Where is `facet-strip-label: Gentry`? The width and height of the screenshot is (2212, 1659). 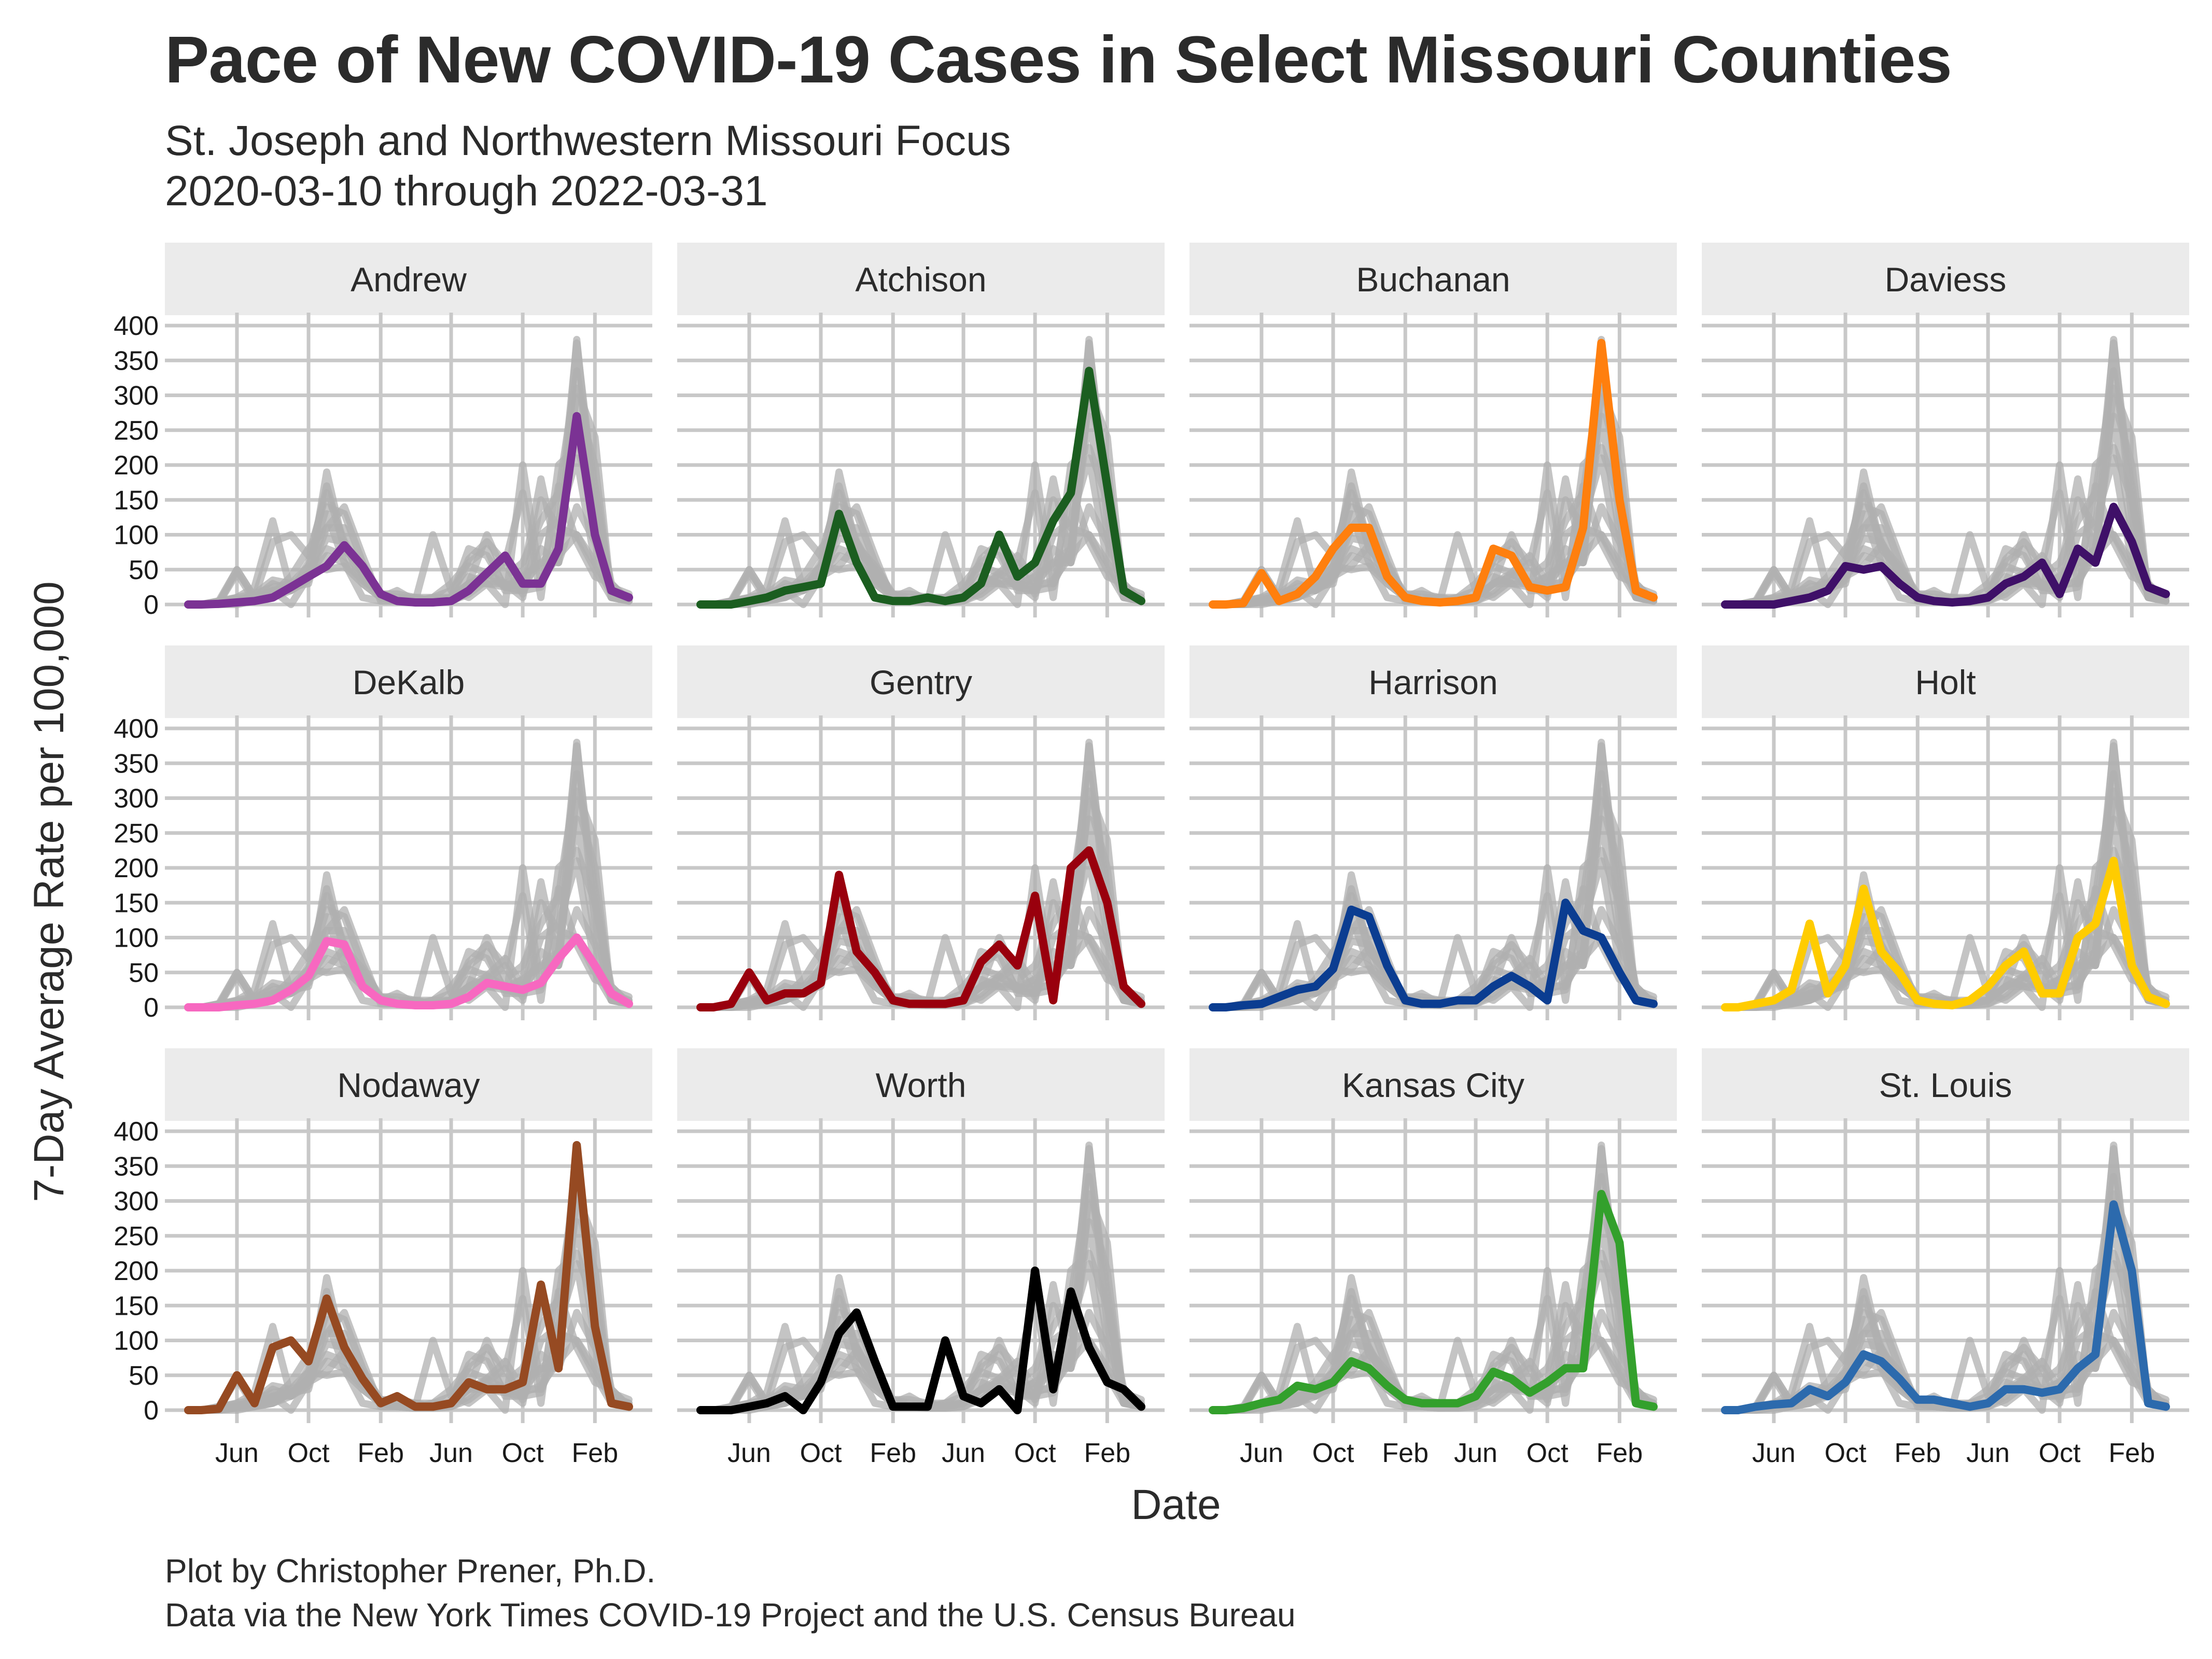
facet-strip-label: Gentry is located at coordinates (921, 682).